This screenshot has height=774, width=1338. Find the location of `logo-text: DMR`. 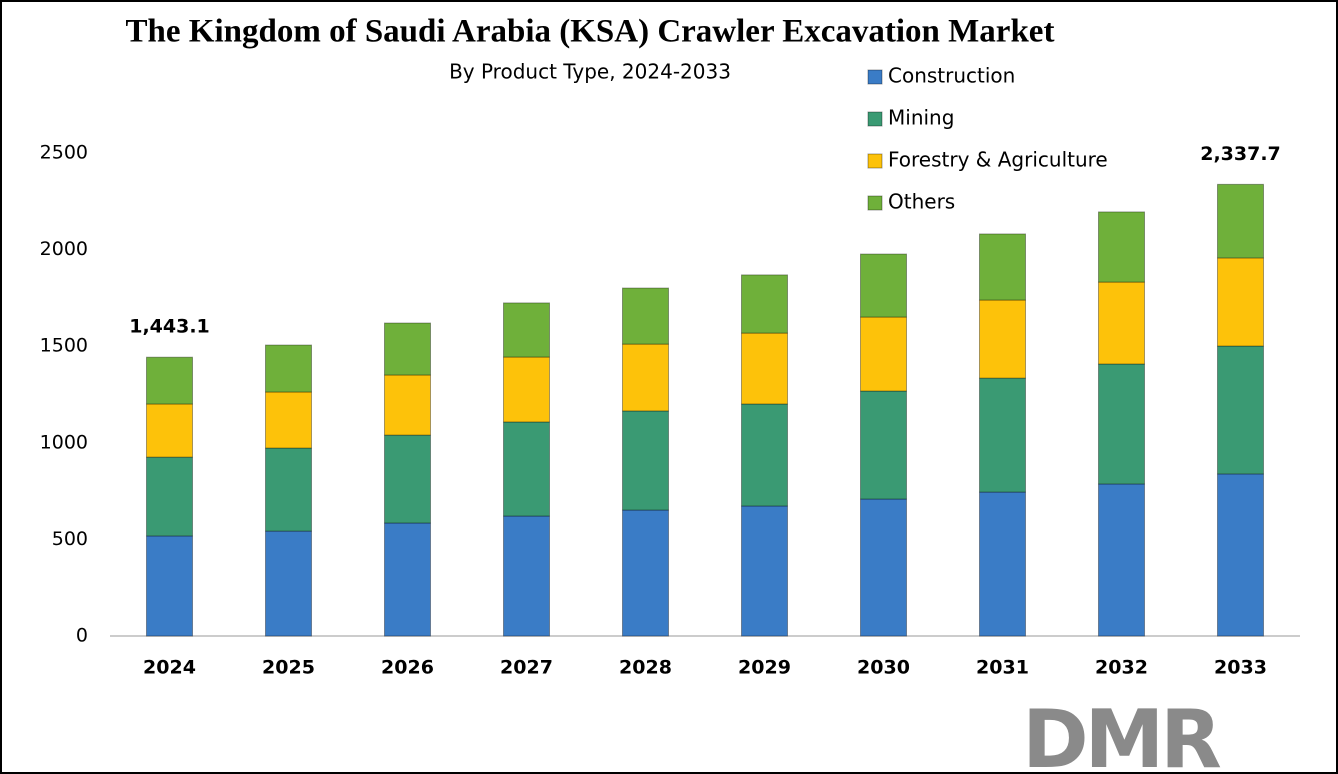

logo-text: DMR is located at coordinates (1121, 733).